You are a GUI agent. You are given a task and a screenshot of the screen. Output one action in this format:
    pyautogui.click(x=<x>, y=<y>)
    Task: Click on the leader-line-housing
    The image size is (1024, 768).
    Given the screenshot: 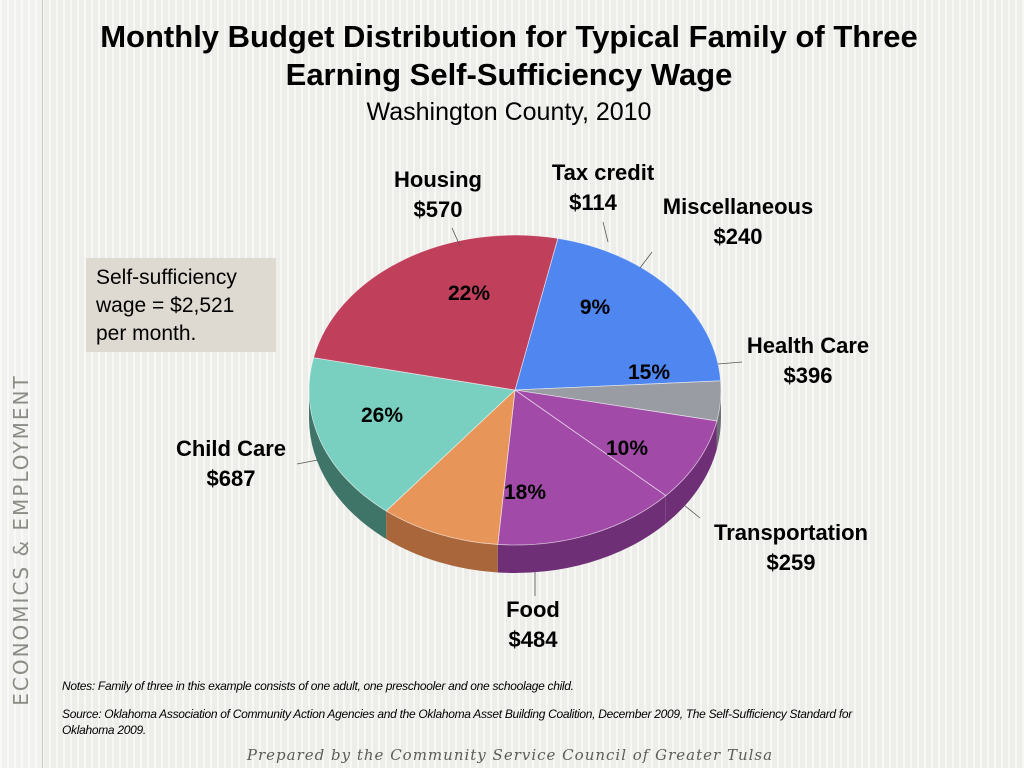 What is the action you would take?
    pyautogui.click(x=456, y=237)
    